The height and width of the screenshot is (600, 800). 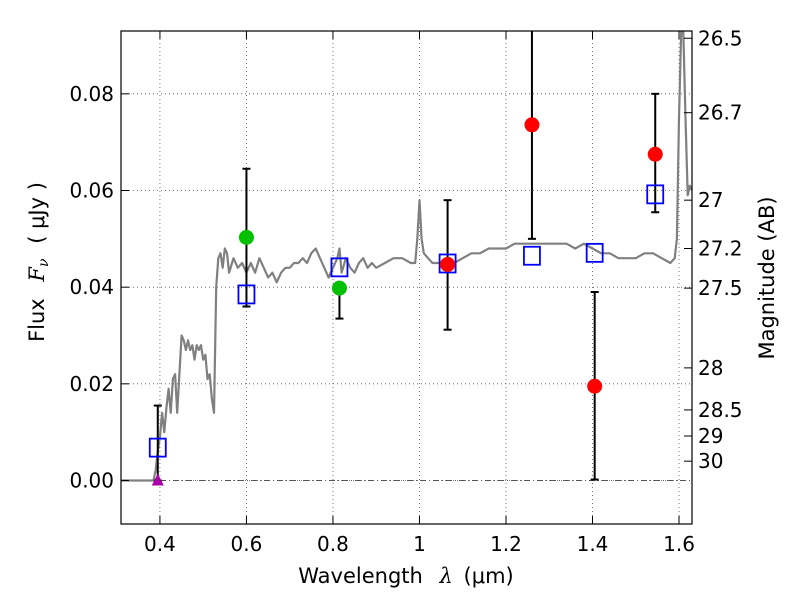 What do you see at coordinates (710, 461) in the screenshot?
I see `mag-tick-label: 30` at bounding box center [710, 461].